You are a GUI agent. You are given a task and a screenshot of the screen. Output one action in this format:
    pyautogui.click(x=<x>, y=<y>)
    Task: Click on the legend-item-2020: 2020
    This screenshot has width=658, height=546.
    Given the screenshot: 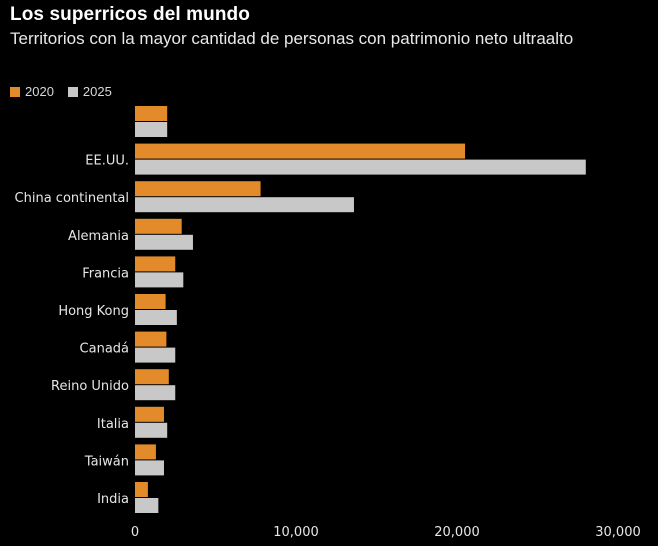 What is the action you would take?
    pyautogui.click(x=32, y=91)
    